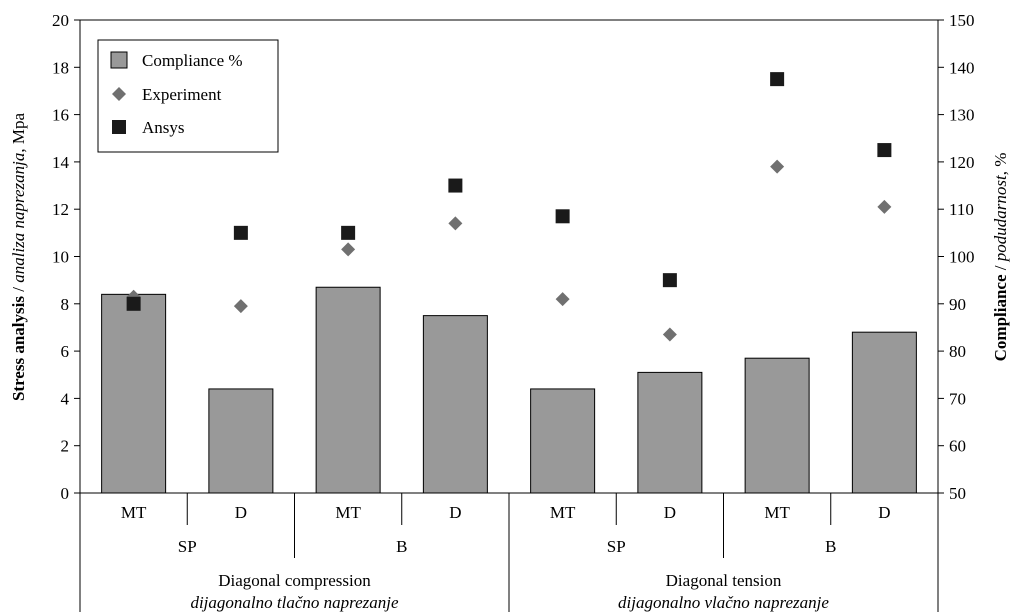  Describe the element at coordinates (1000, 317) in the screenshot. I see `y-axis-right-title-bold: Compliance` at that location.